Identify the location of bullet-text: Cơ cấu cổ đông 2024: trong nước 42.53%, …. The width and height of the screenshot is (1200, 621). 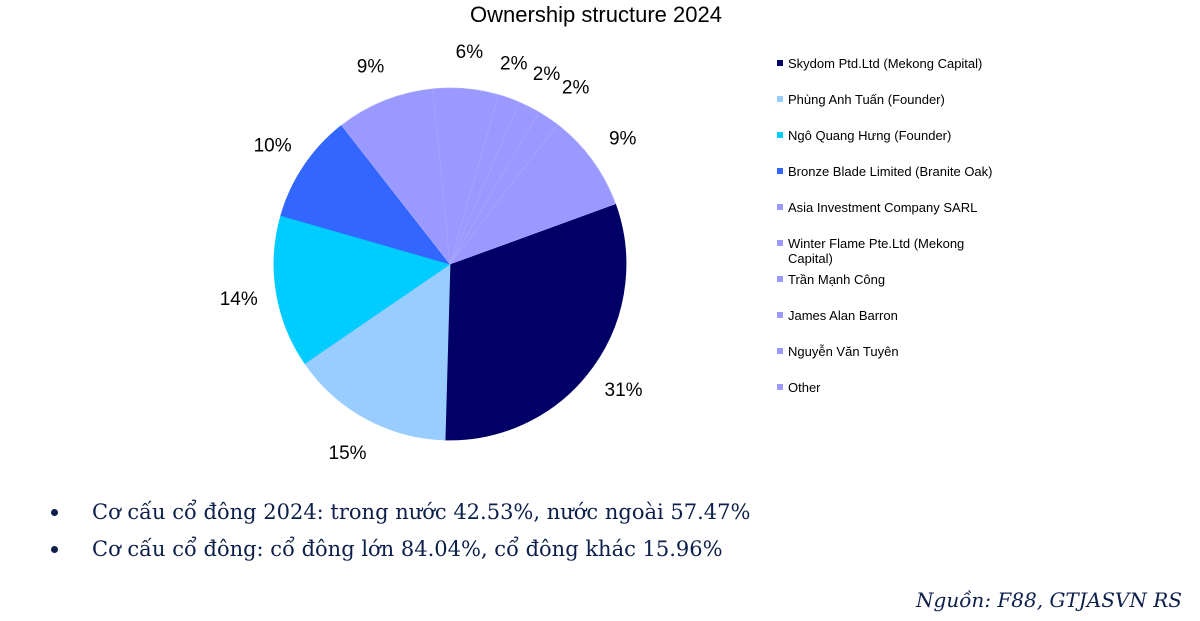
(421, 512).